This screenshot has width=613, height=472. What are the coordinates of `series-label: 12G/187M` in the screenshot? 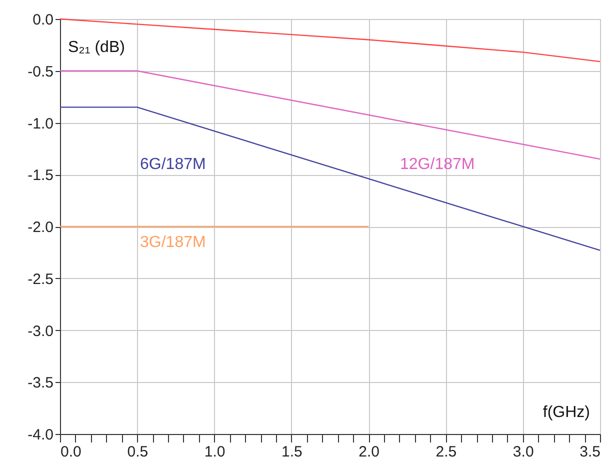 It's located at (437, 164).